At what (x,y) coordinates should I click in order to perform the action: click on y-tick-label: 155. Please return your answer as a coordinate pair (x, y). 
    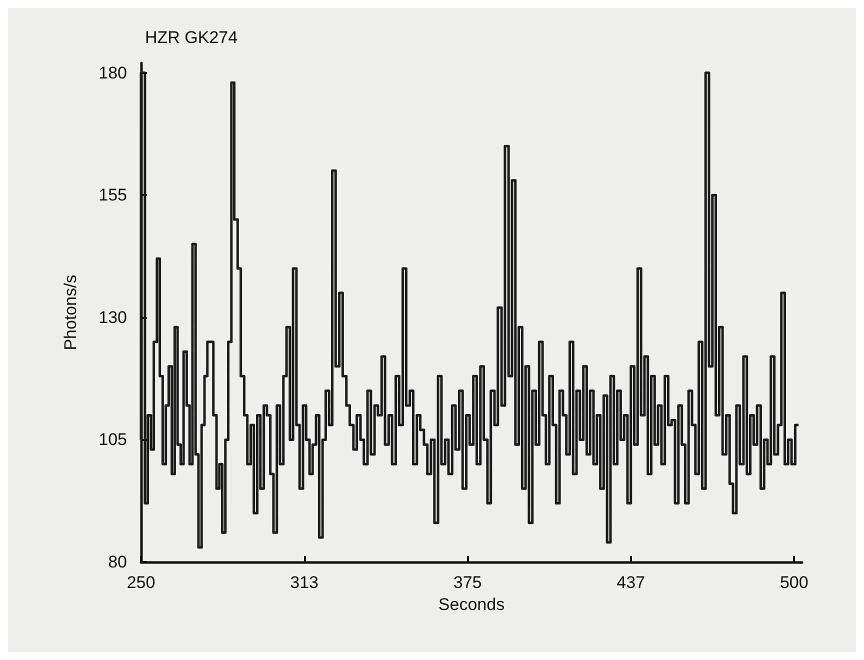
    Looking at the image, I should click on (112, 195).